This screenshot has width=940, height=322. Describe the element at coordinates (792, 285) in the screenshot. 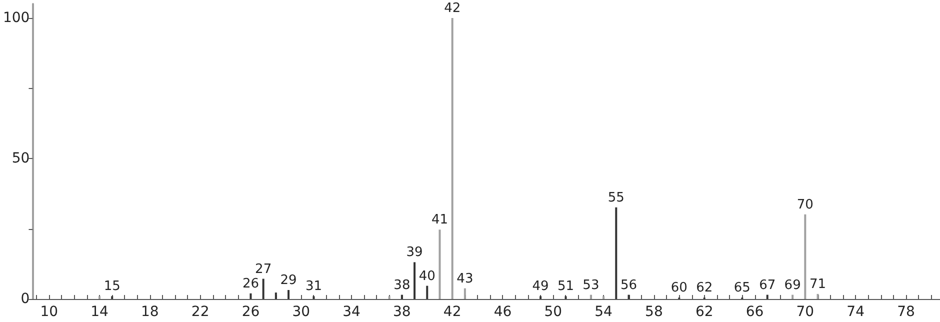

I see `annotation: 69` at that location.